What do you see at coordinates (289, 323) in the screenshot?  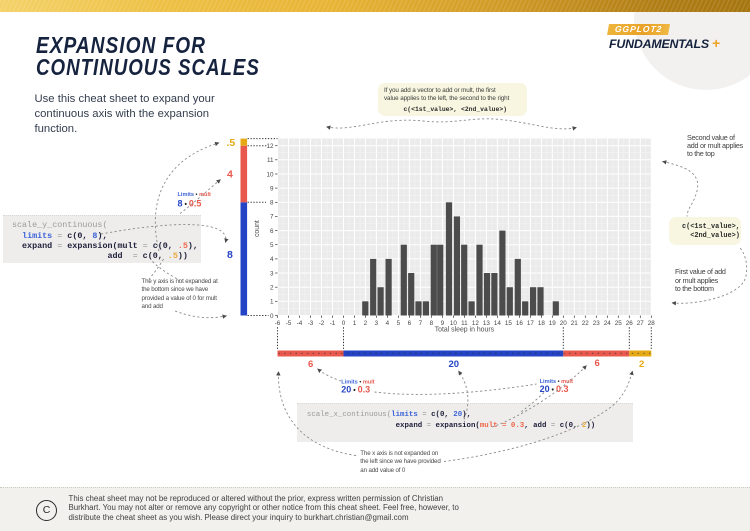 I see `svg-text: -5` at bounding box center [289, 323].